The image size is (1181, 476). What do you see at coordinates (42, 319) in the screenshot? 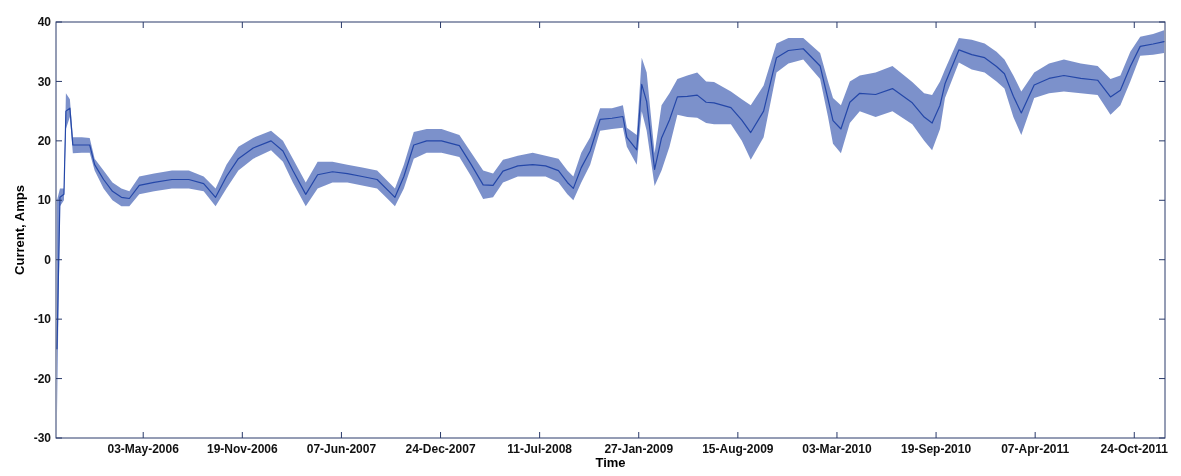
I see `y-tick-label: -10` at bounding box center [42, 319].